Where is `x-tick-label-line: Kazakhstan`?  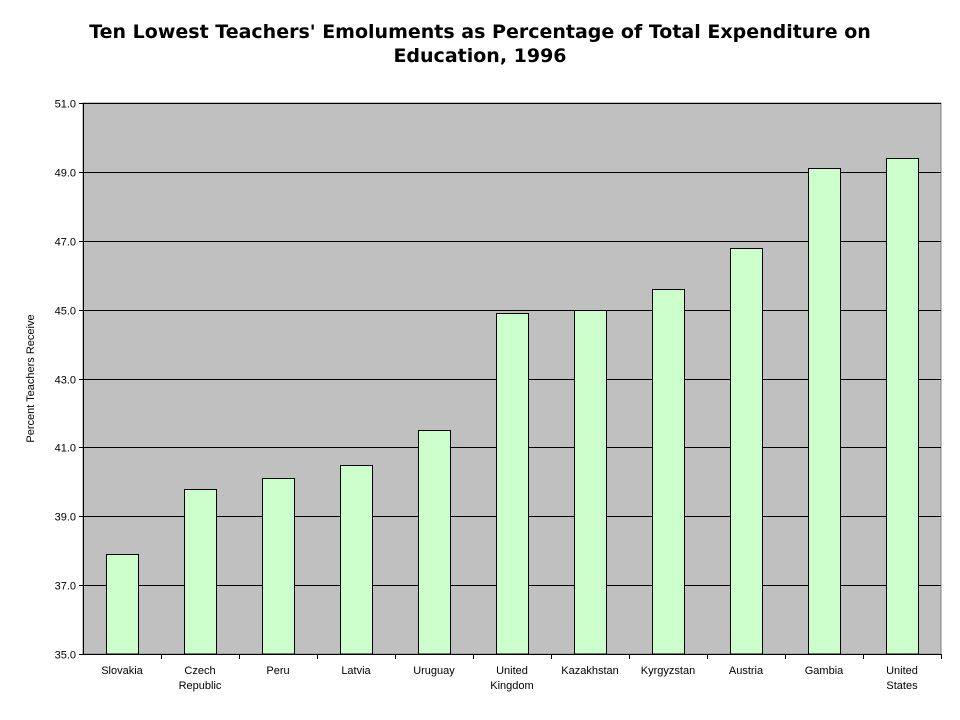
x-tick-label-line: Kazakhstan is located at coordinates (589, 671).